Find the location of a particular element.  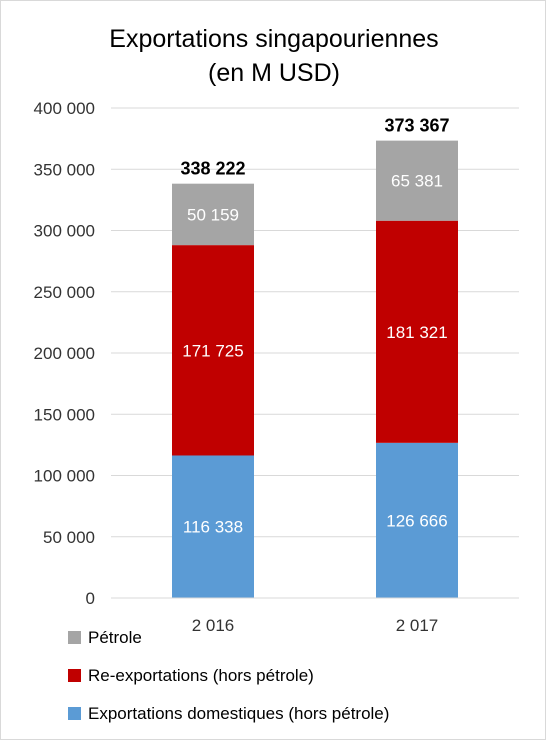

data-label: 181 321 is located at coordinates (416, 332).